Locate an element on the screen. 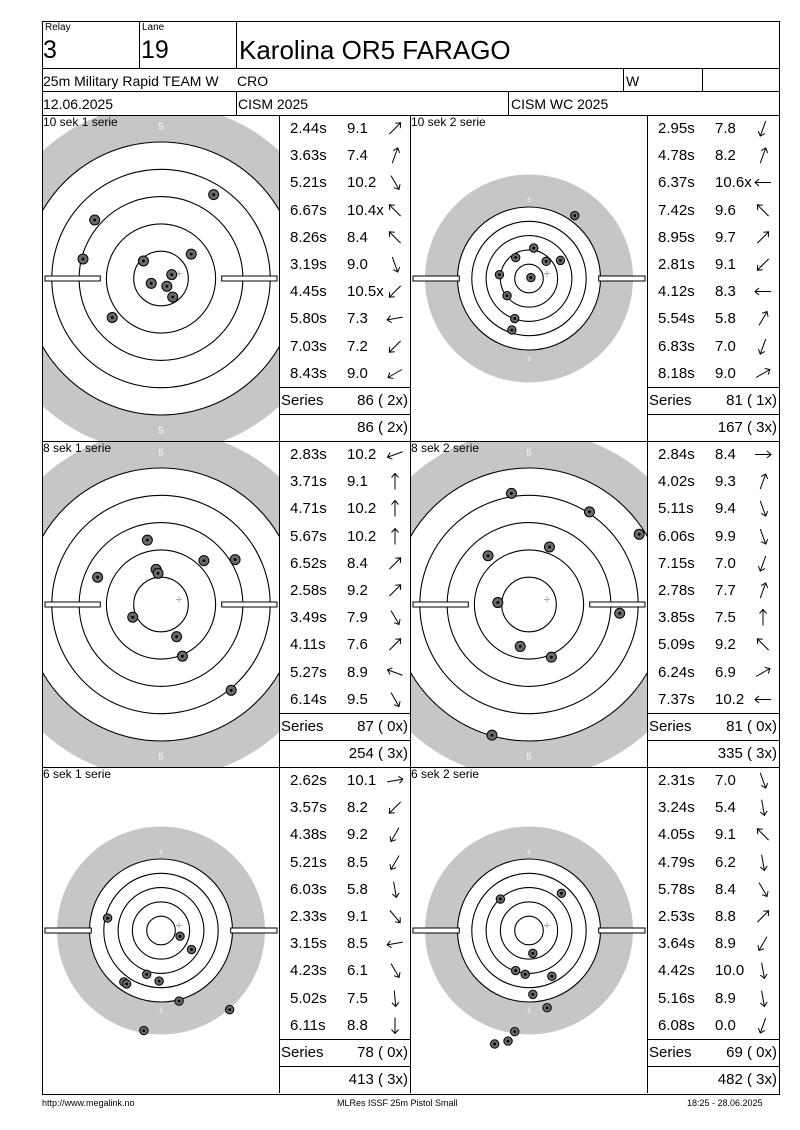 Image resolution: width=800 pixels, height=1130 pixels. shot-row: 7.42s 9.6 is located at coordinates (713, 210).